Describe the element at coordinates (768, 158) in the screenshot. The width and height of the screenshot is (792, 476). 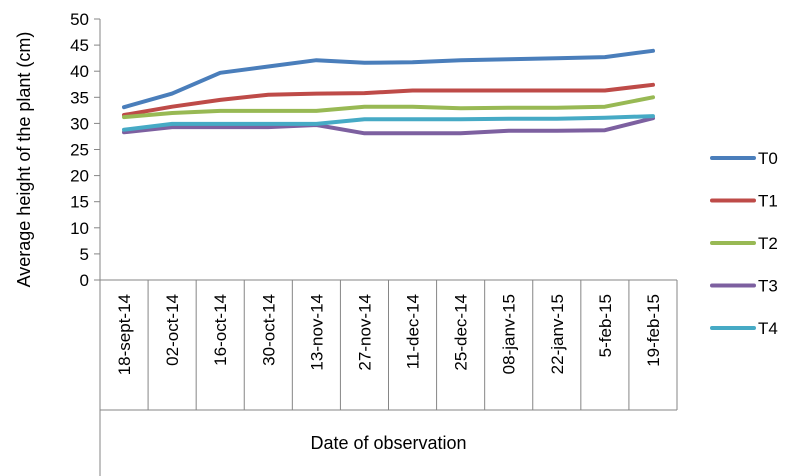
I see `legend-label-t0: T0` at that location.